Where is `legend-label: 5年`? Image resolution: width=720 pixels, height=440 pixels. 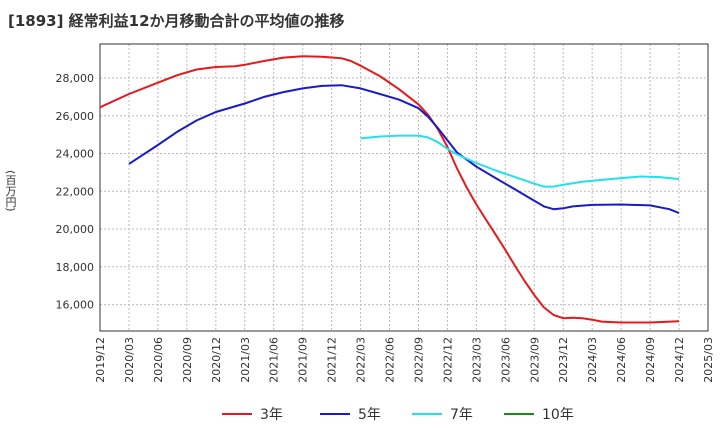
legend-label: 5年 is located at coordinates (369, 415).